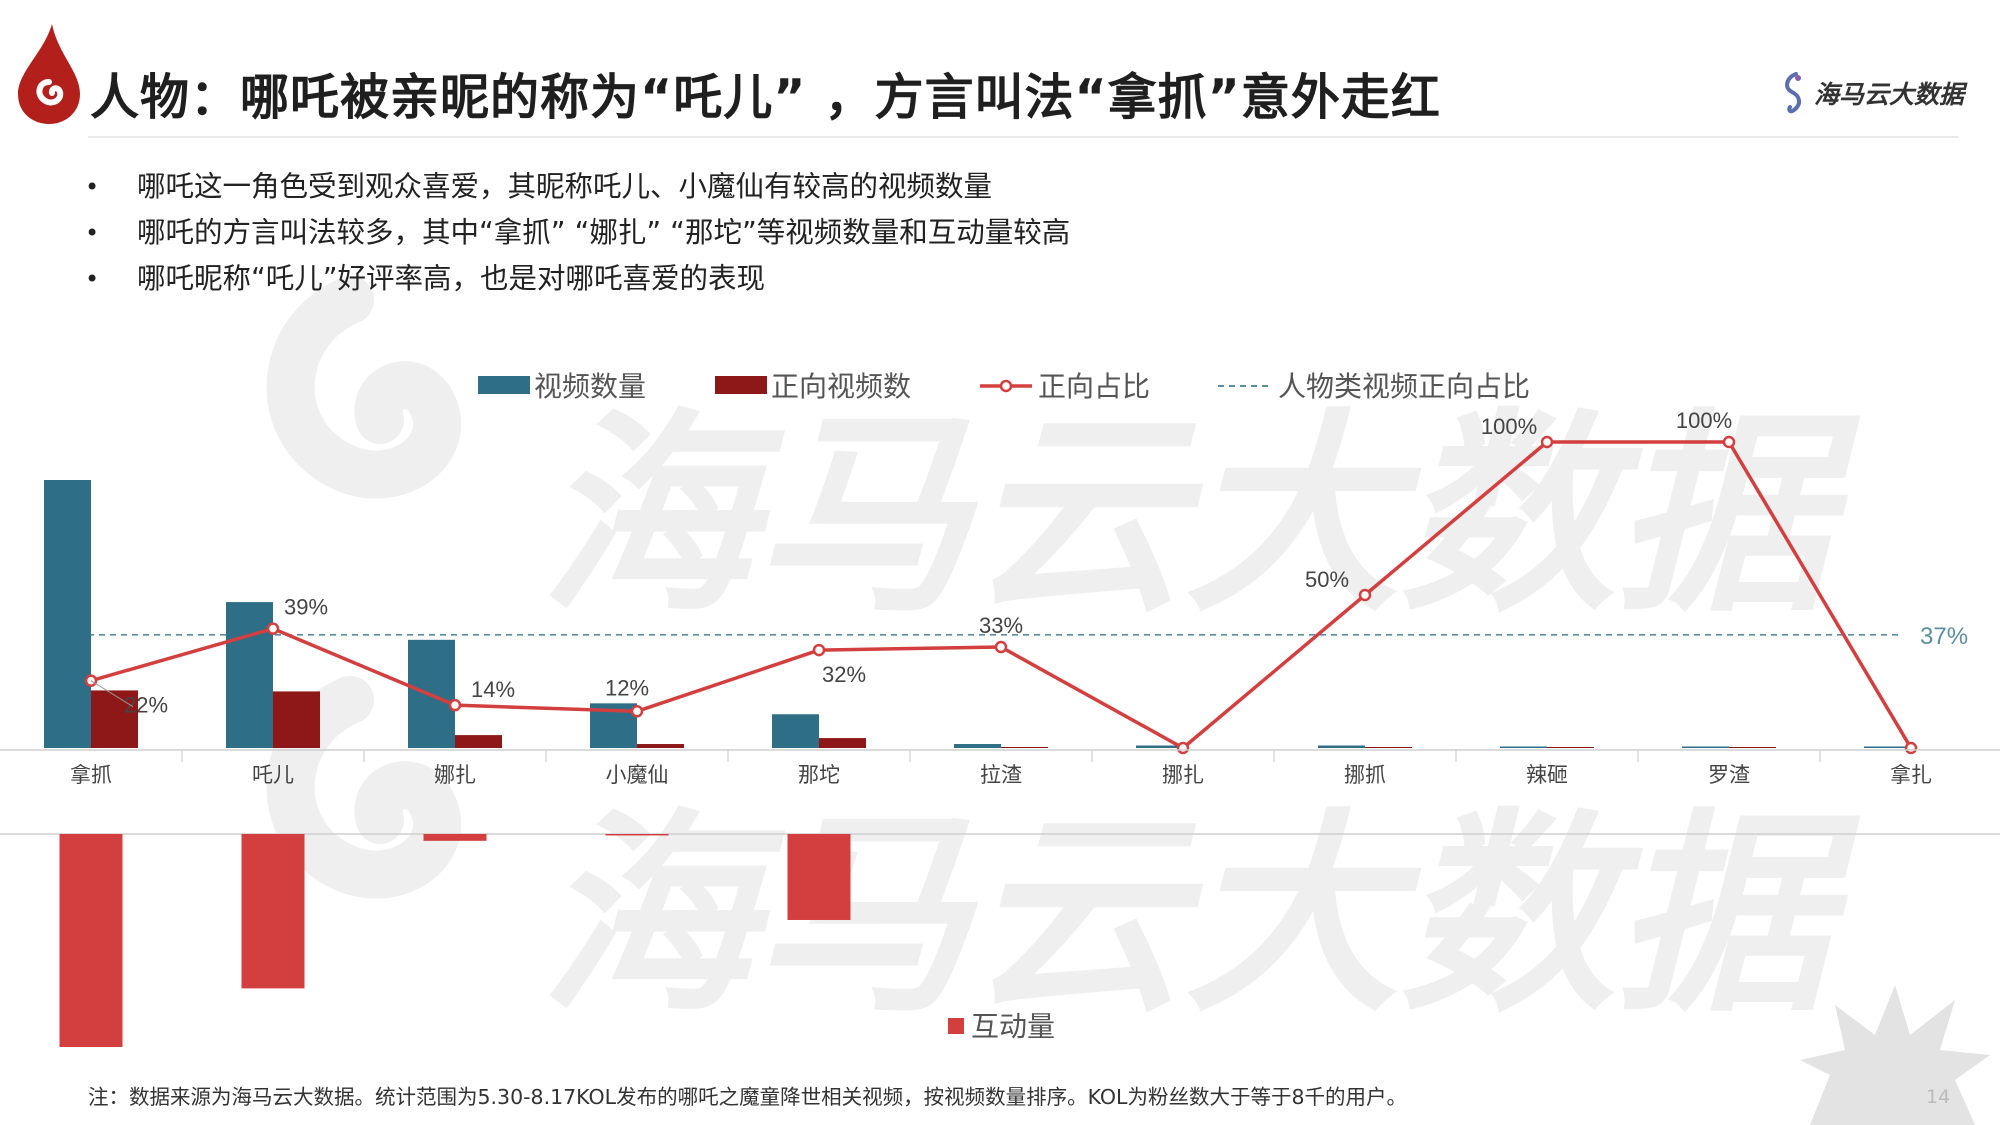 This screenshot has width=2000, height=1125. Describe the element at coordinates (1094, 386) in the screenshot. I see `legend-label: 正向占比` at that location.